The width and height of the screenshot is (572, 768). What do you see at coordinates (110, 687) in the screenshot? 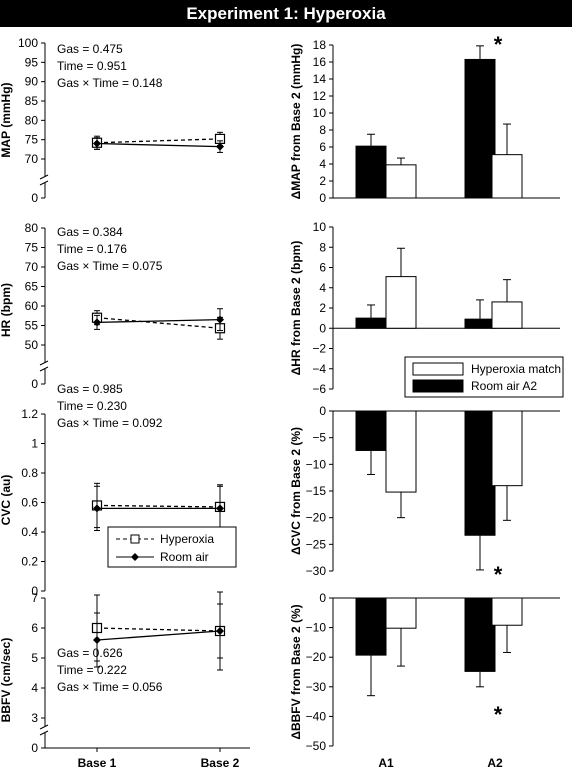
I see `stats-text: Gas × Time = 0.056` at bounding box center [110, 687].